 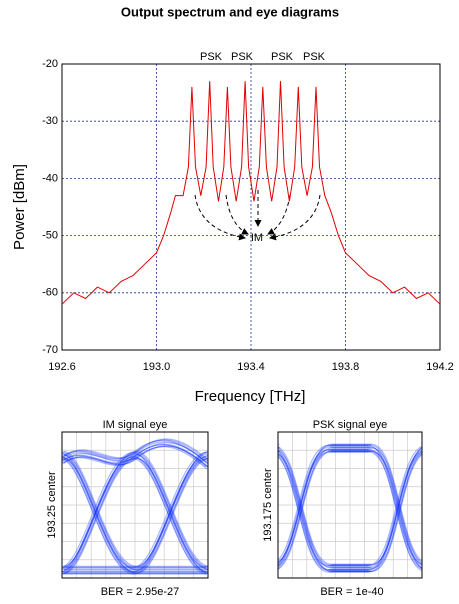 I want to click on annotation: IM, so click(x=257, y=238).